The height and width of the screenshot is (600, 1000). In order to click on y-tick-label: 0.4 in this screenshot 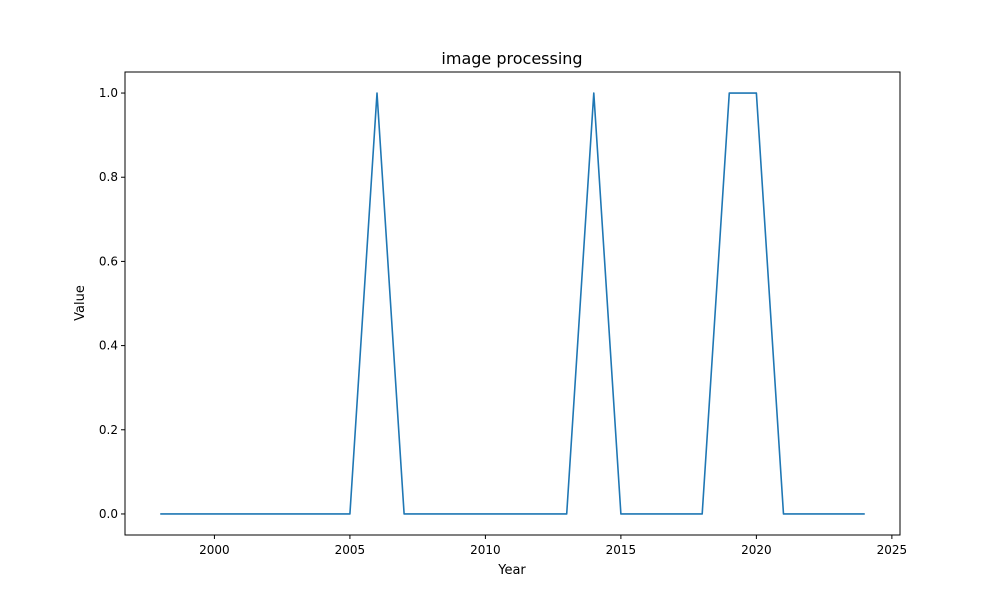, I will do `click(108, 346)`.